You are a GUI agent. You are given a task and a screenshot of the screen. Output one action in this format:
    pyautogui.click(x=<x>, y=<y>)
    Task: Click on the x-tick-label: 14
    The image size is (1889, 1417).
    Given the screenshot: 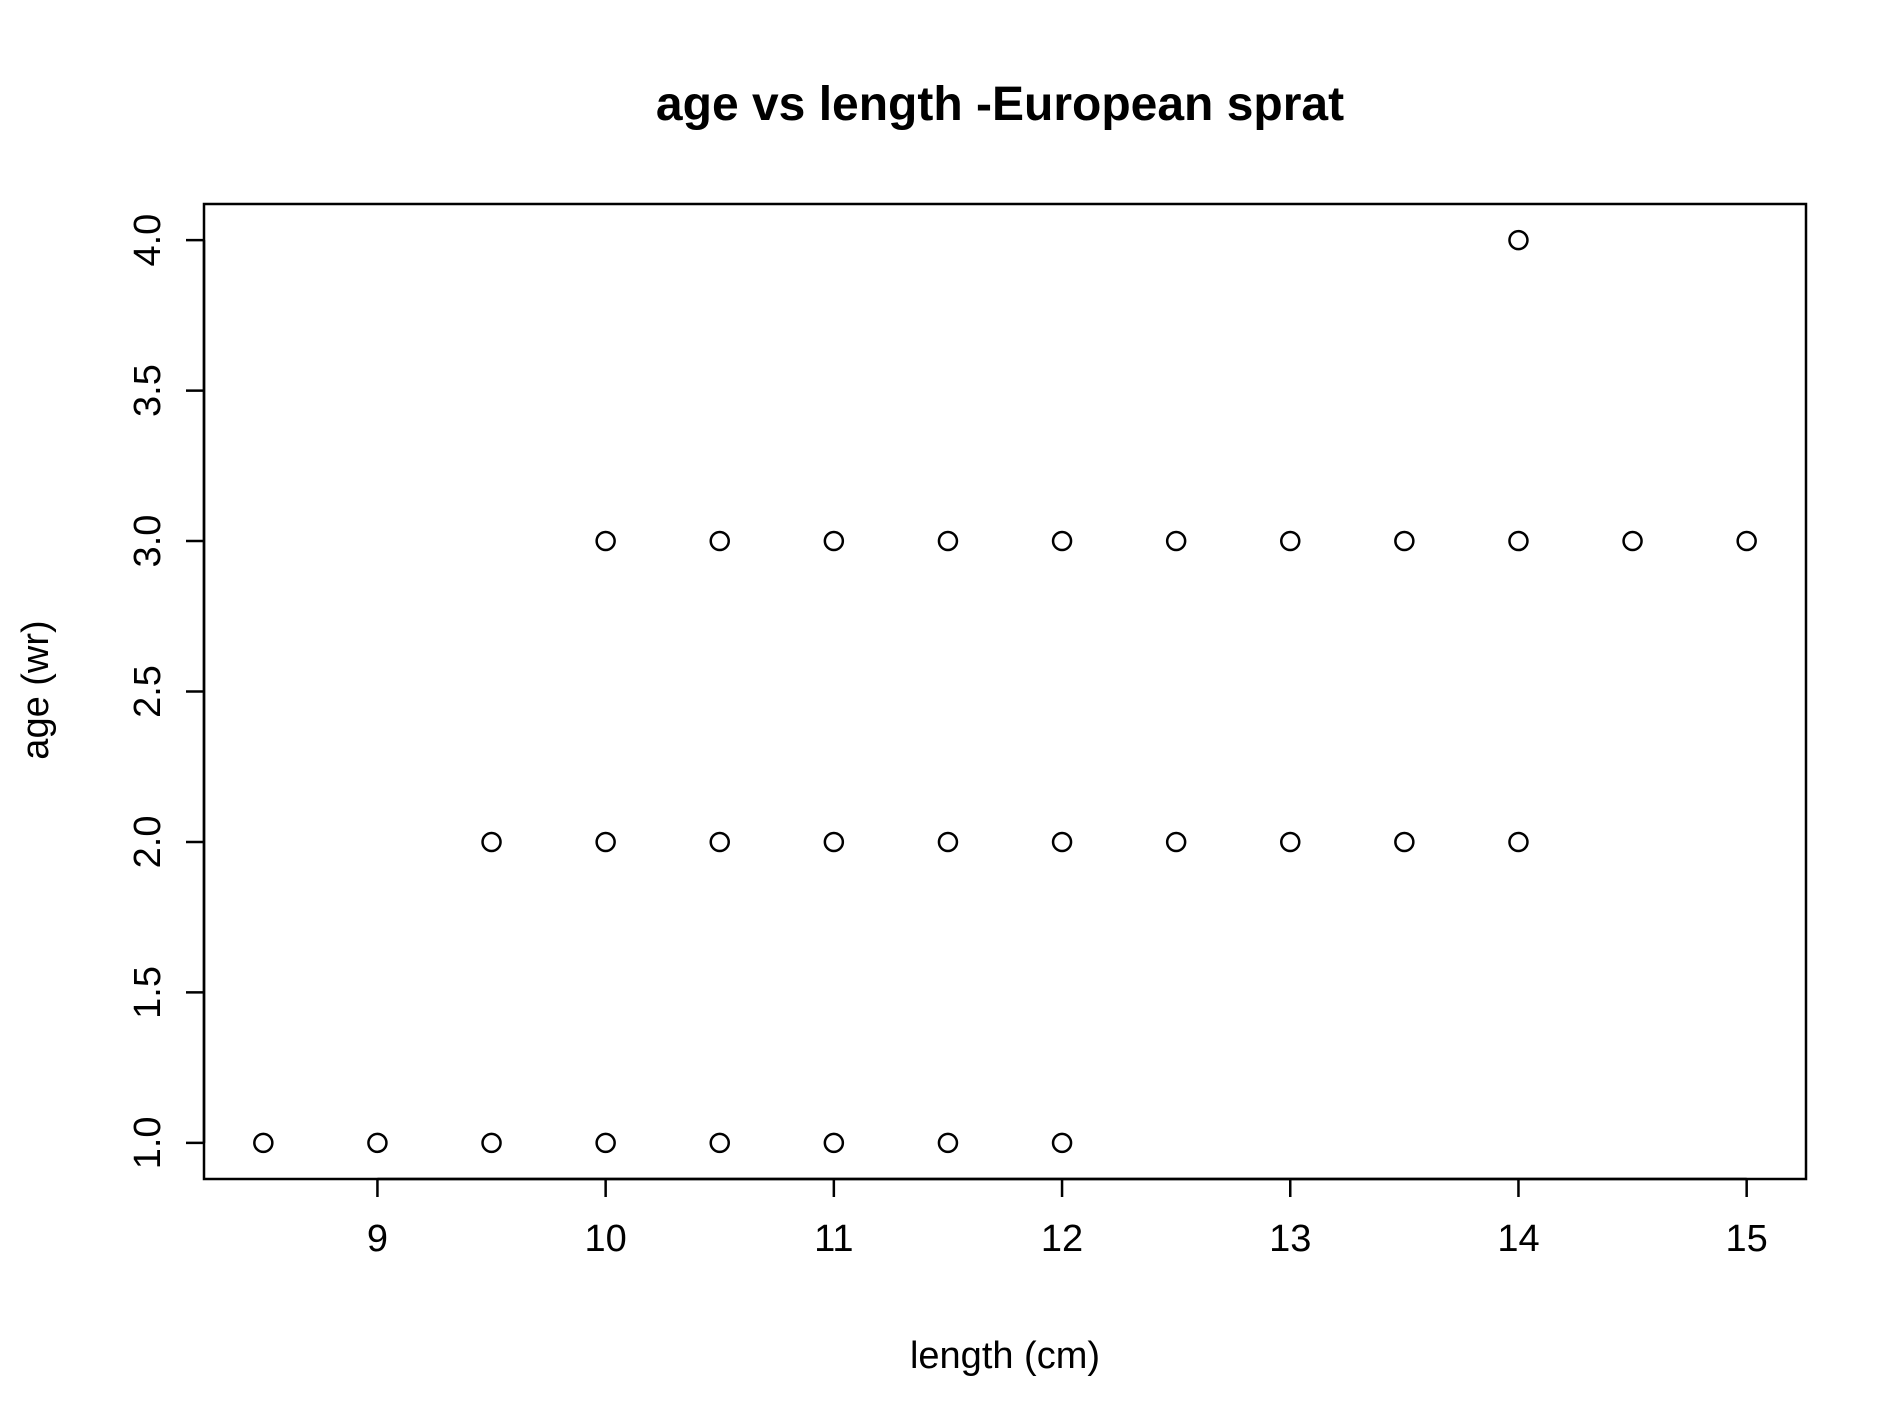 What is the action you would take?
    pyautogui.click(x=1518, y=1239)
    